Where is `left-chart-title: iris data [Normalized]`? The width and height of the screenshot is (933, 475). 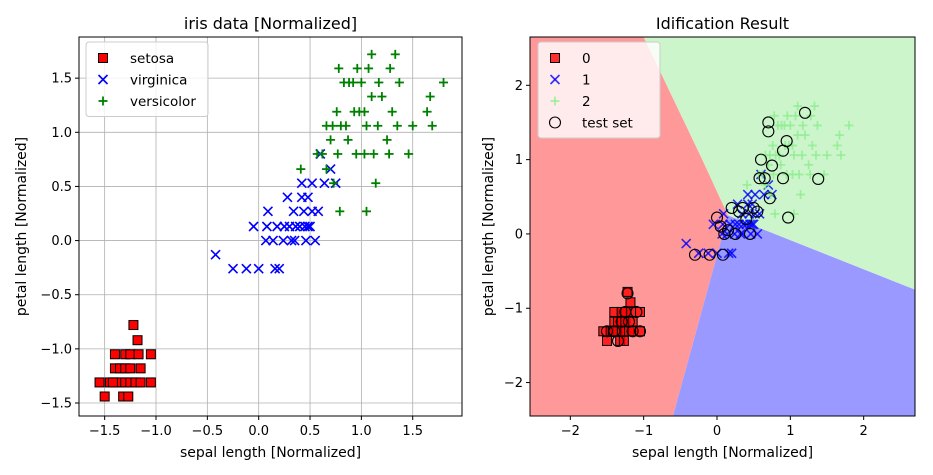 left-chart-title: iris data [Normalized] is located at coordinates (270, 23).